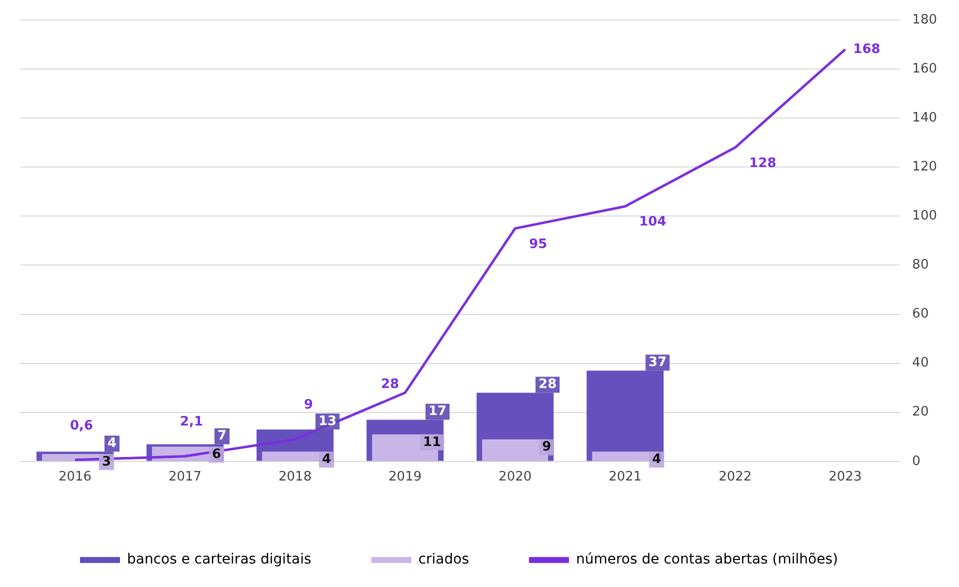  What do you see at coordinates (920, 412) in the screenshot?
I see `y-tick-label: 20` at bounding box center [920, 412].